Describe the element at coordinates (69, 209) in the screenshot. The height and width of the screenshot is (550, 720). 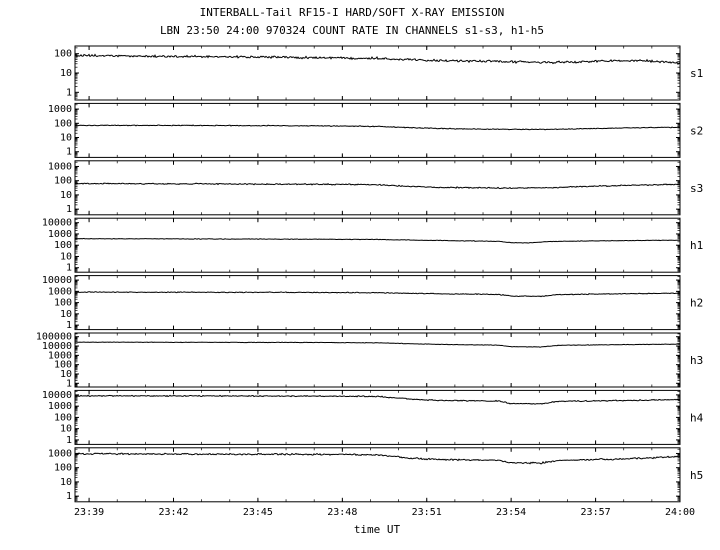
I see `ytick-label-s3: 1` at that location.